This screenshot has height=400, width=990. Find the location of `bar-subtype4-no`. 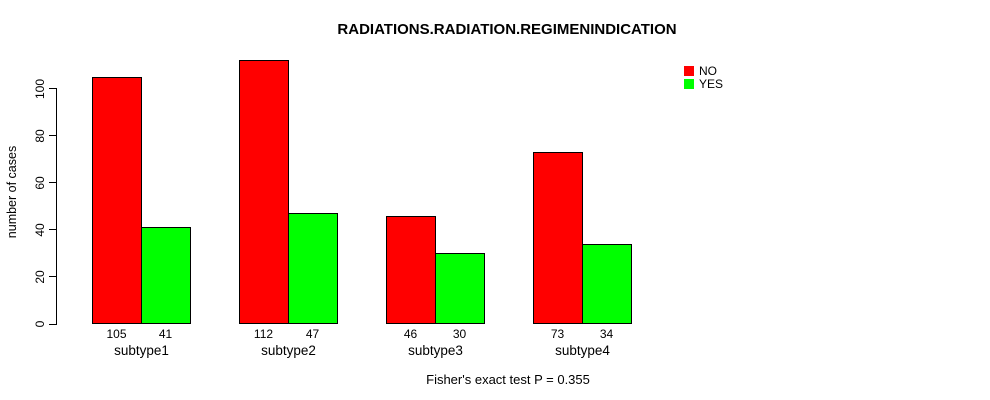

bar-subtype4-no is located at coordinates (558, 238).